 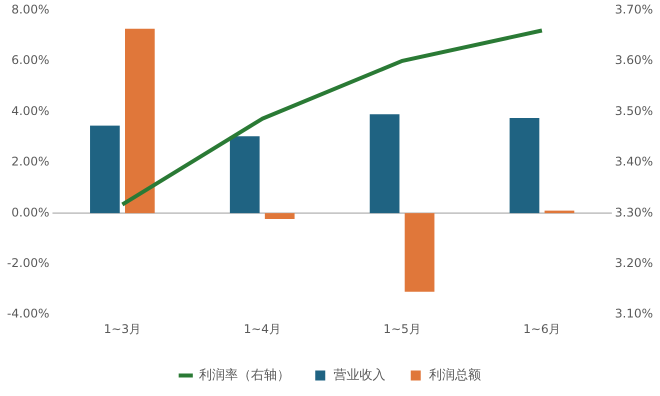 What do you see at coordinates (28, 263) in the screenshot?
I see `y-tick-label: -2.00%` at bounding box center [28, 263].